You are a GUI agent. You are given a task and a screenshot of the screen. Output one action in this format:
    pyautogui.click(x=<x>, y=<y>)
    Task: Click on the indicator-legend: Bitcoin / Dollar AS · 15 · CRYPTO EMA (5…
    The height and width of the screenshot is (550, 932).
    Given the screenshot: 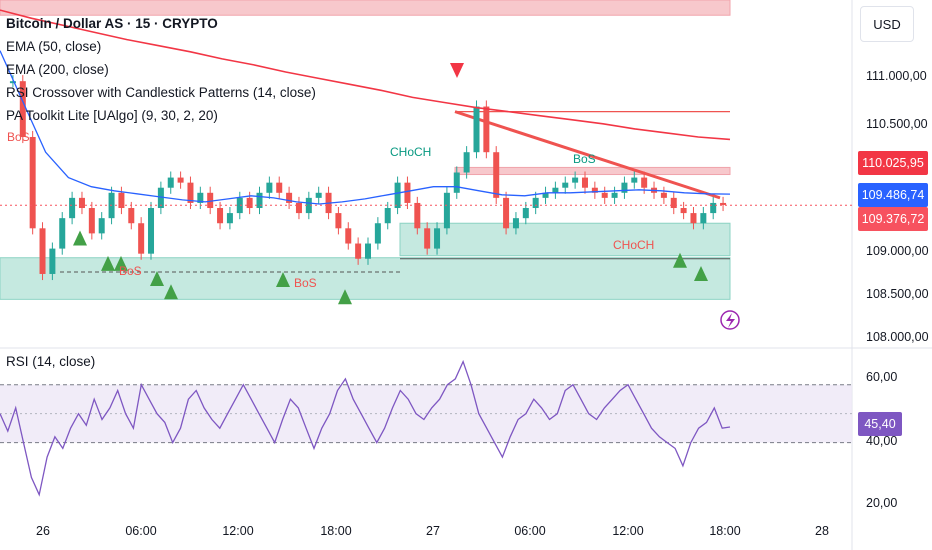 What is the action you would take?
    pyautogui.click(x=161, y=69)
    